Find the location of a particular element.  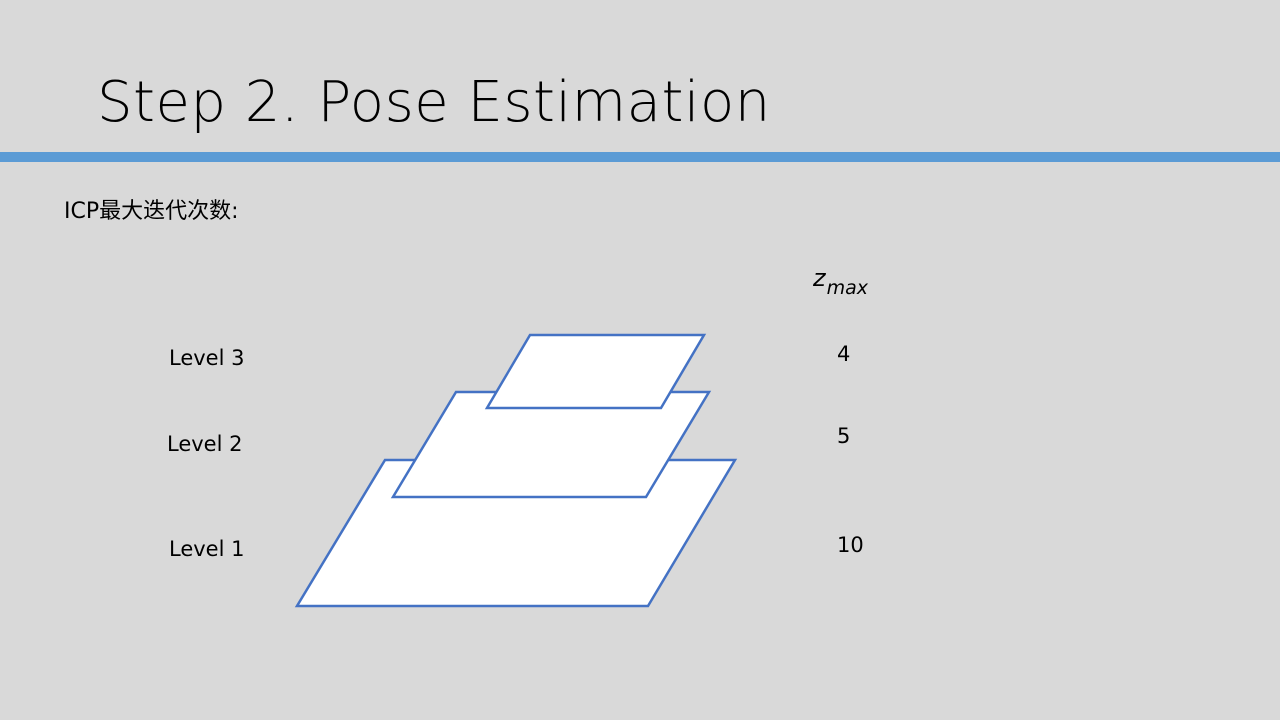

level-3-label: Level 3 is located at coordinates (207, 358).